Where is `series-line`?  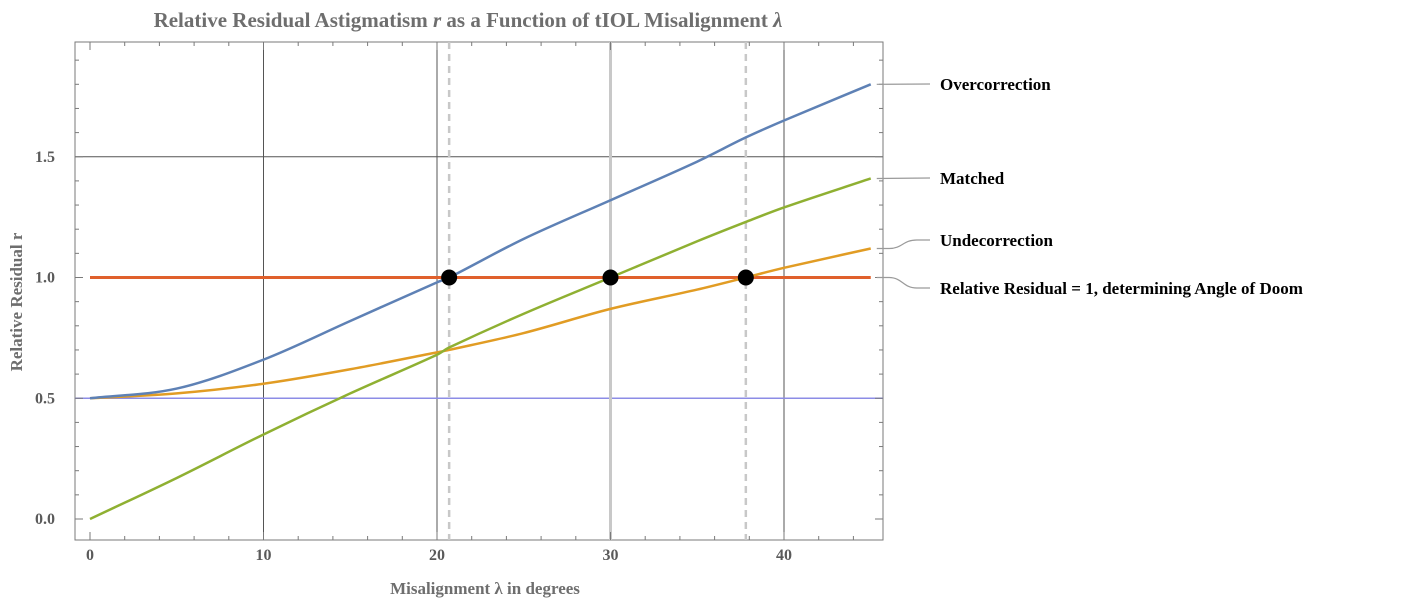 series-line is located at coordinates (480, 323).